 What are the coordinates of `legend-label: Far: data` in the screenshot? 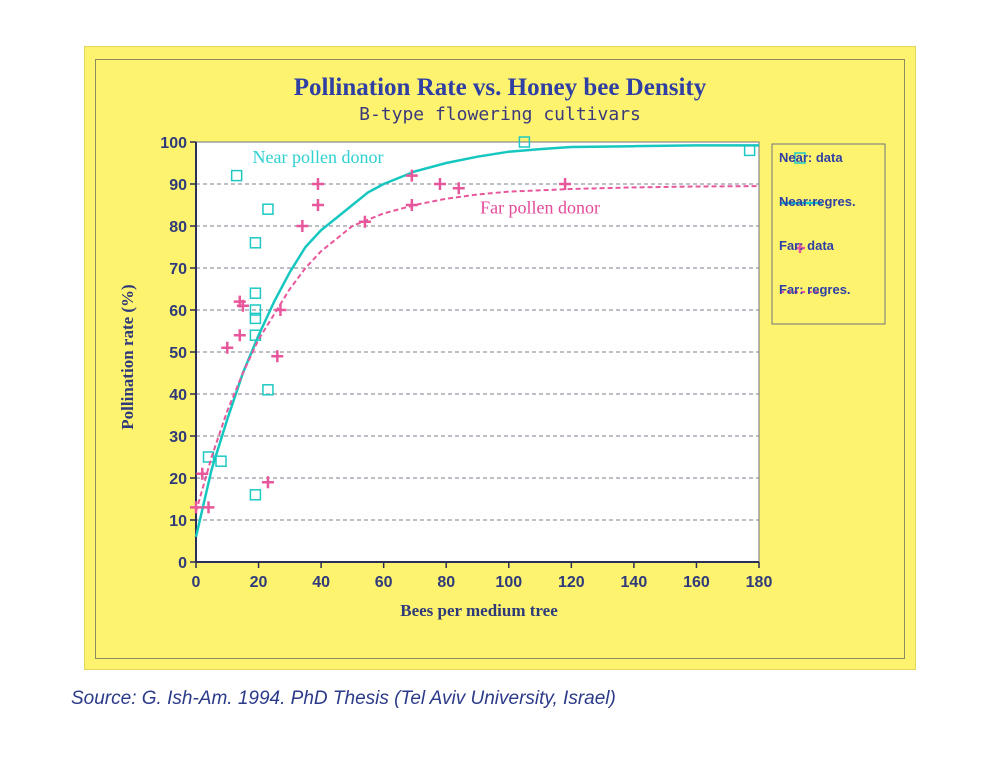 It's located at (807, 245).